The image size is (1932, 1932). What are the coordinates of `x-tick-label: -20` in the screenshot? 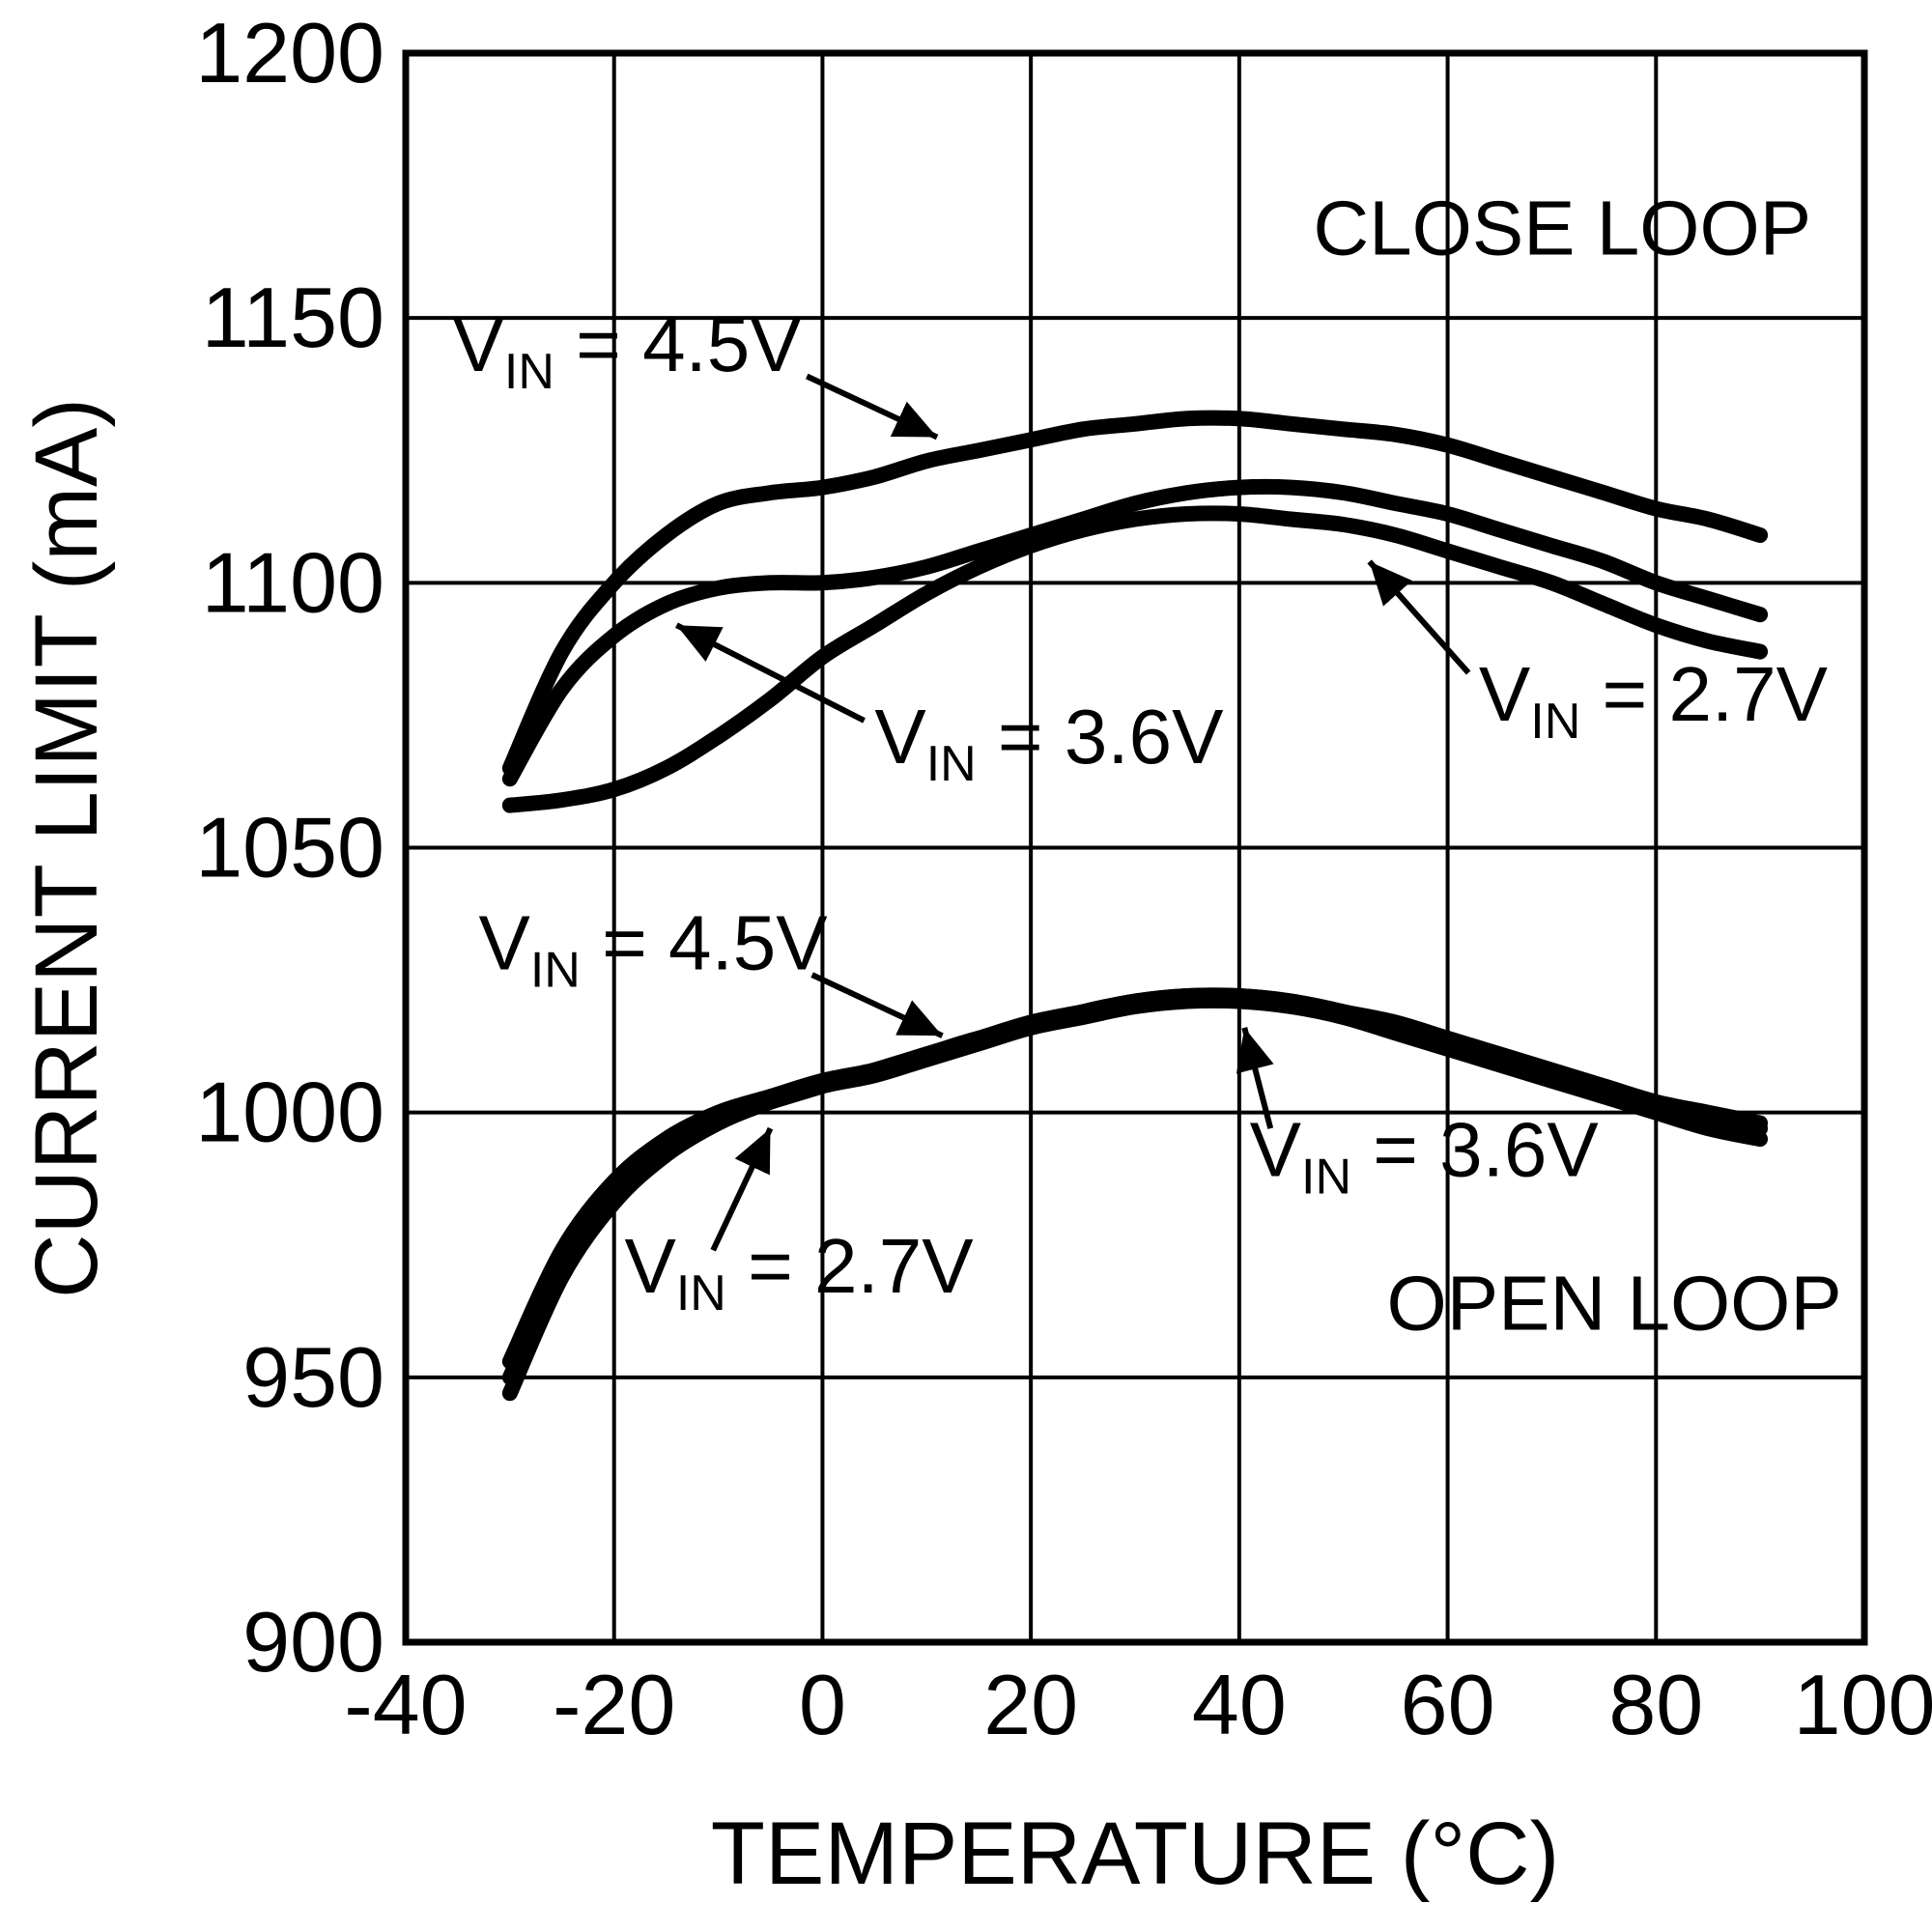 It's located at (614, 1704).